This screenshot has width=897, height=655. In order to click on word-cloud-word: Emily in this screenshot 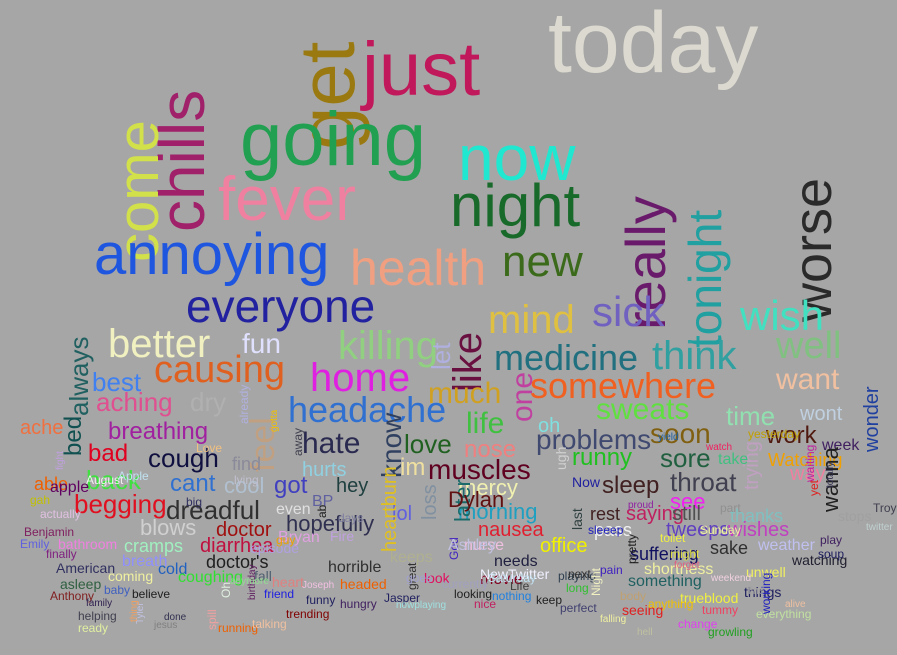, I will do `click(35, 544)`.